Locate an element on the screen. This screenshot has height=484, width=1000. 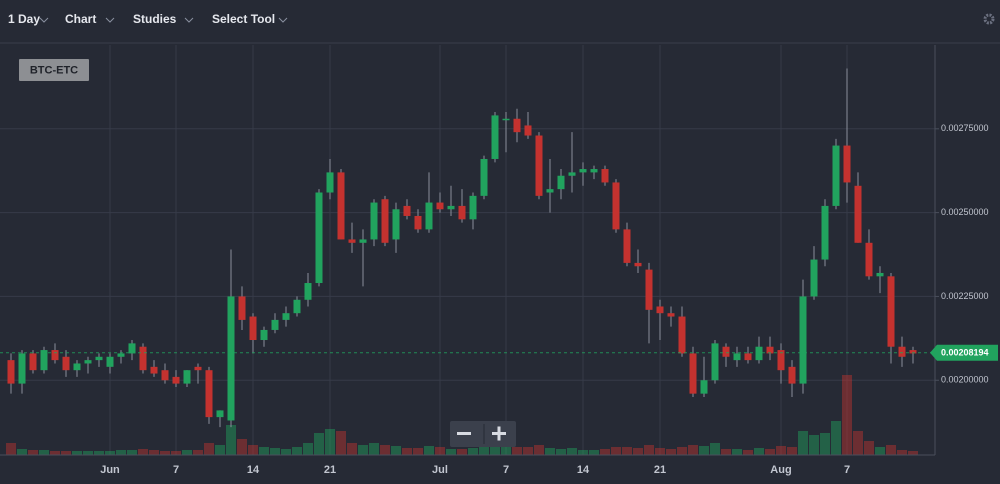
settings-icon is located at coordinates (989, 19).